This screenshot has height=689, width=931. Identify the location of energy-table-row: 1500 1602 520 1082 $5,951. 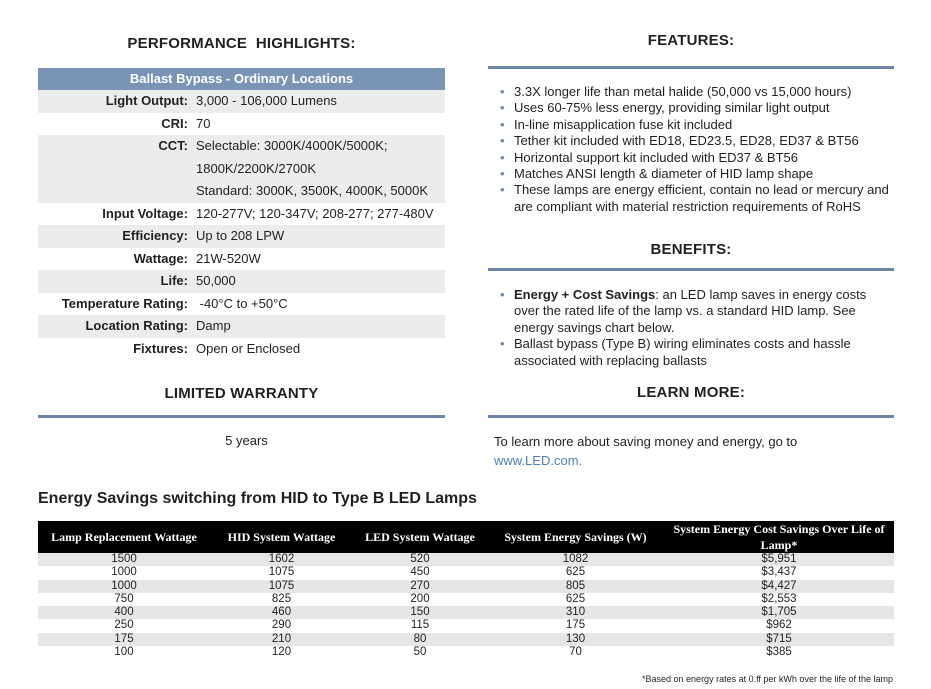
(466, 560).